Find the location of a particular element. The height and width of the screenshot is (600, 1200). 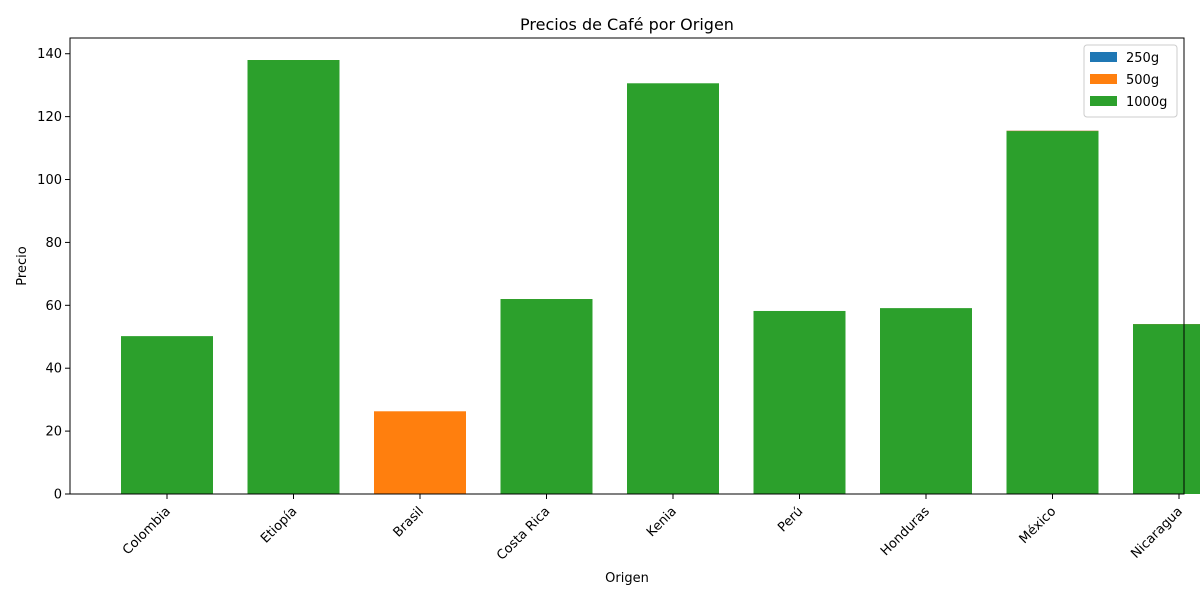

bar-1000g-Honduras is located at coordinates (926, 401).